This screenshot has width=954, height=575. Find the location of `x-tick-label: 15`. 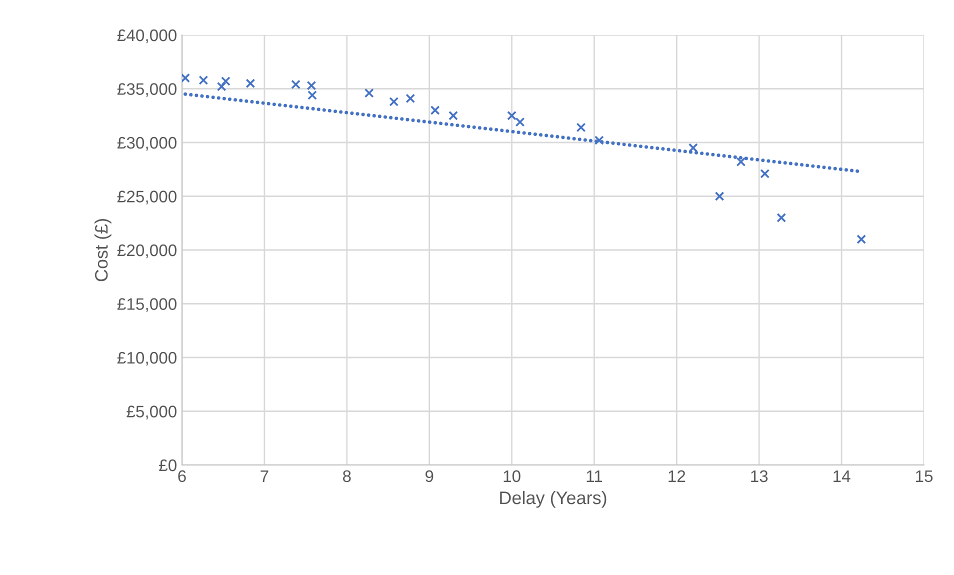

x-tick-label: 15 is located at coordinates (924, 476).